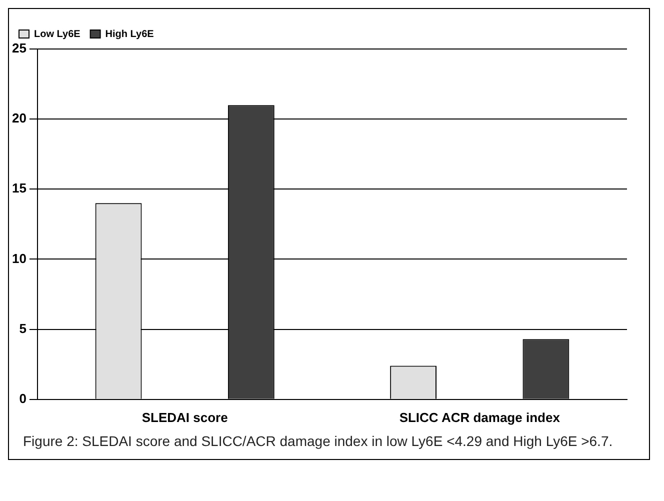 The width and height of the screenshot is (664, 501). Describe the element at coordinates (57, 34) in the screenshot. I see `legend-label: Low Ly6E` at that location.